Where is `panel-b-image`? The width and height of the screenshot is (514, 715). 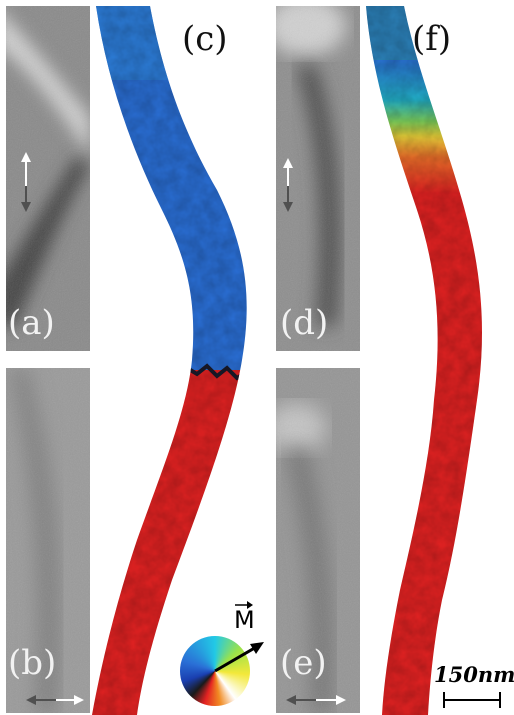 panel-b-image is located at coordinates (48, 540).